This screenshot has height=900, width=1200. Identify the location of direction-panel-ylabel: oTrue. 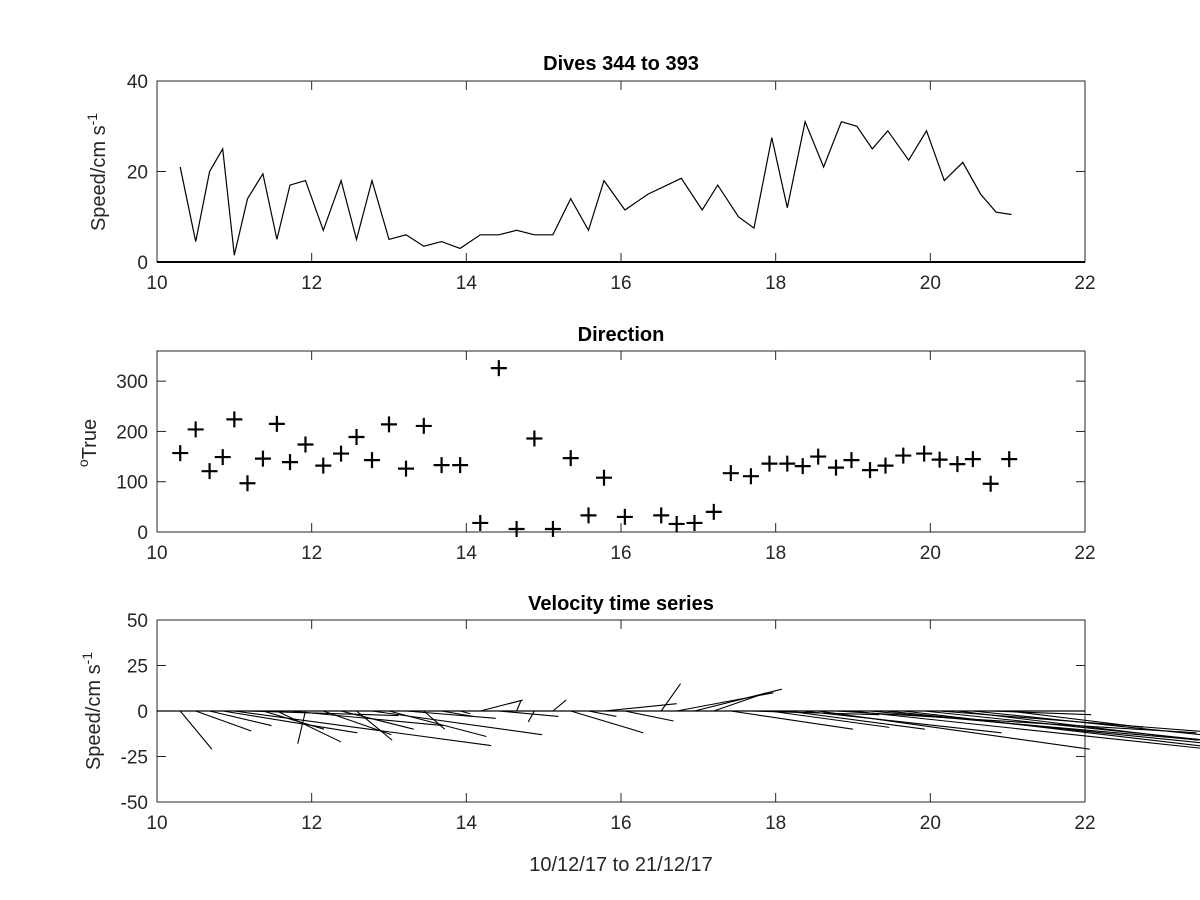
(88, 443).